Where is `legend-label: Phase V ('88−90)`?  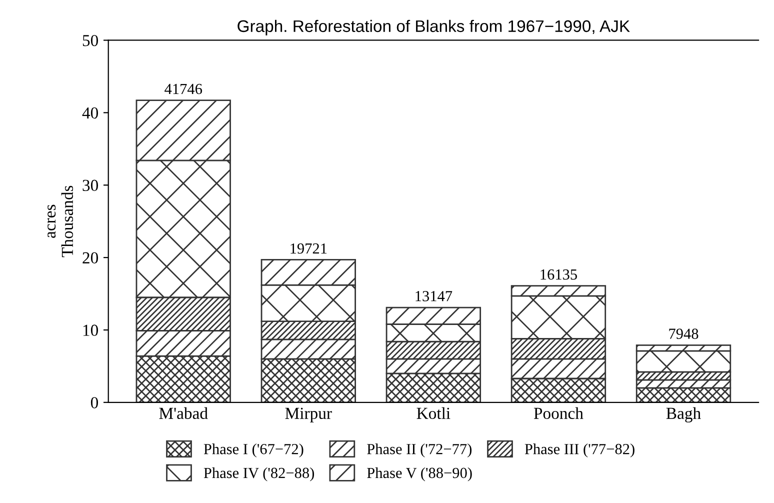
legend-label: Phase V ('88−90) is located at coordinates (419, 474).